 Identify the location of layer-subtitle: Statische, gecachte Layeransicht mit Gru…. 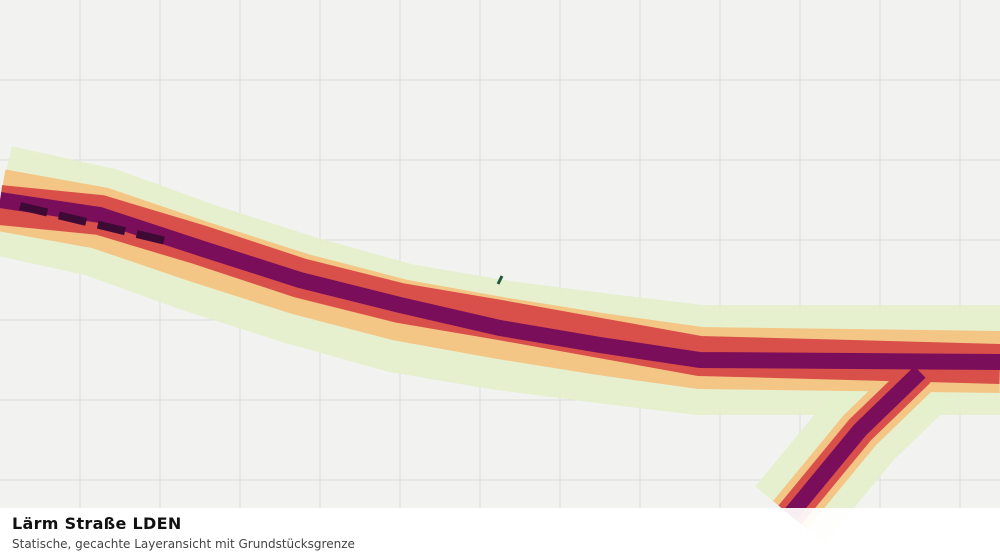
(183, 544).